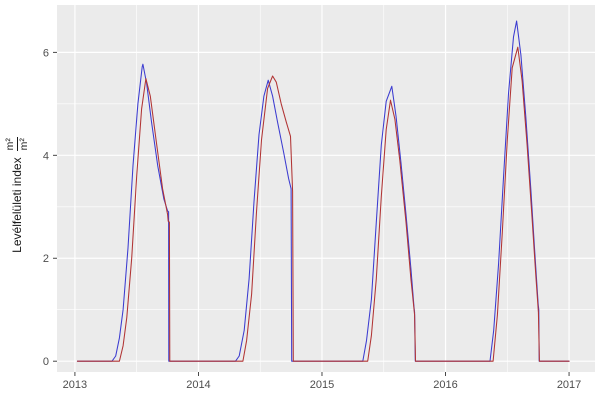  What do you see at coordinates (322, 374) in the screenshot?
I see `x-axis-ticks` at bounding box center [322, 374].